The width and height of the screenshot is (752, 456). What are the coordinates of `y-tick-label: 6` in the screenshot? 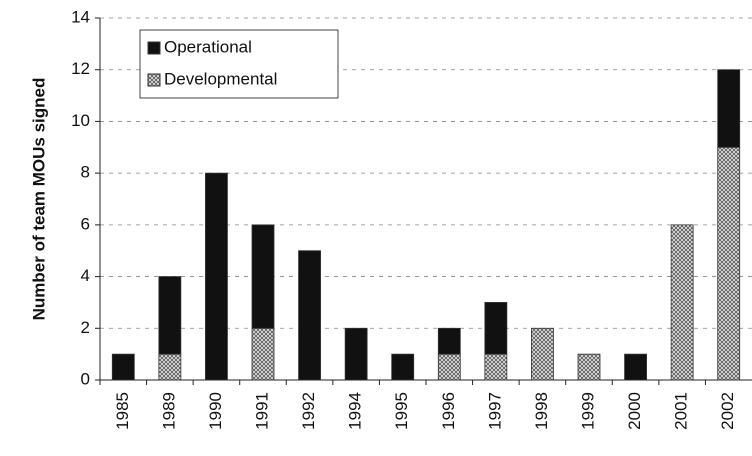 It's located at (85, 223).